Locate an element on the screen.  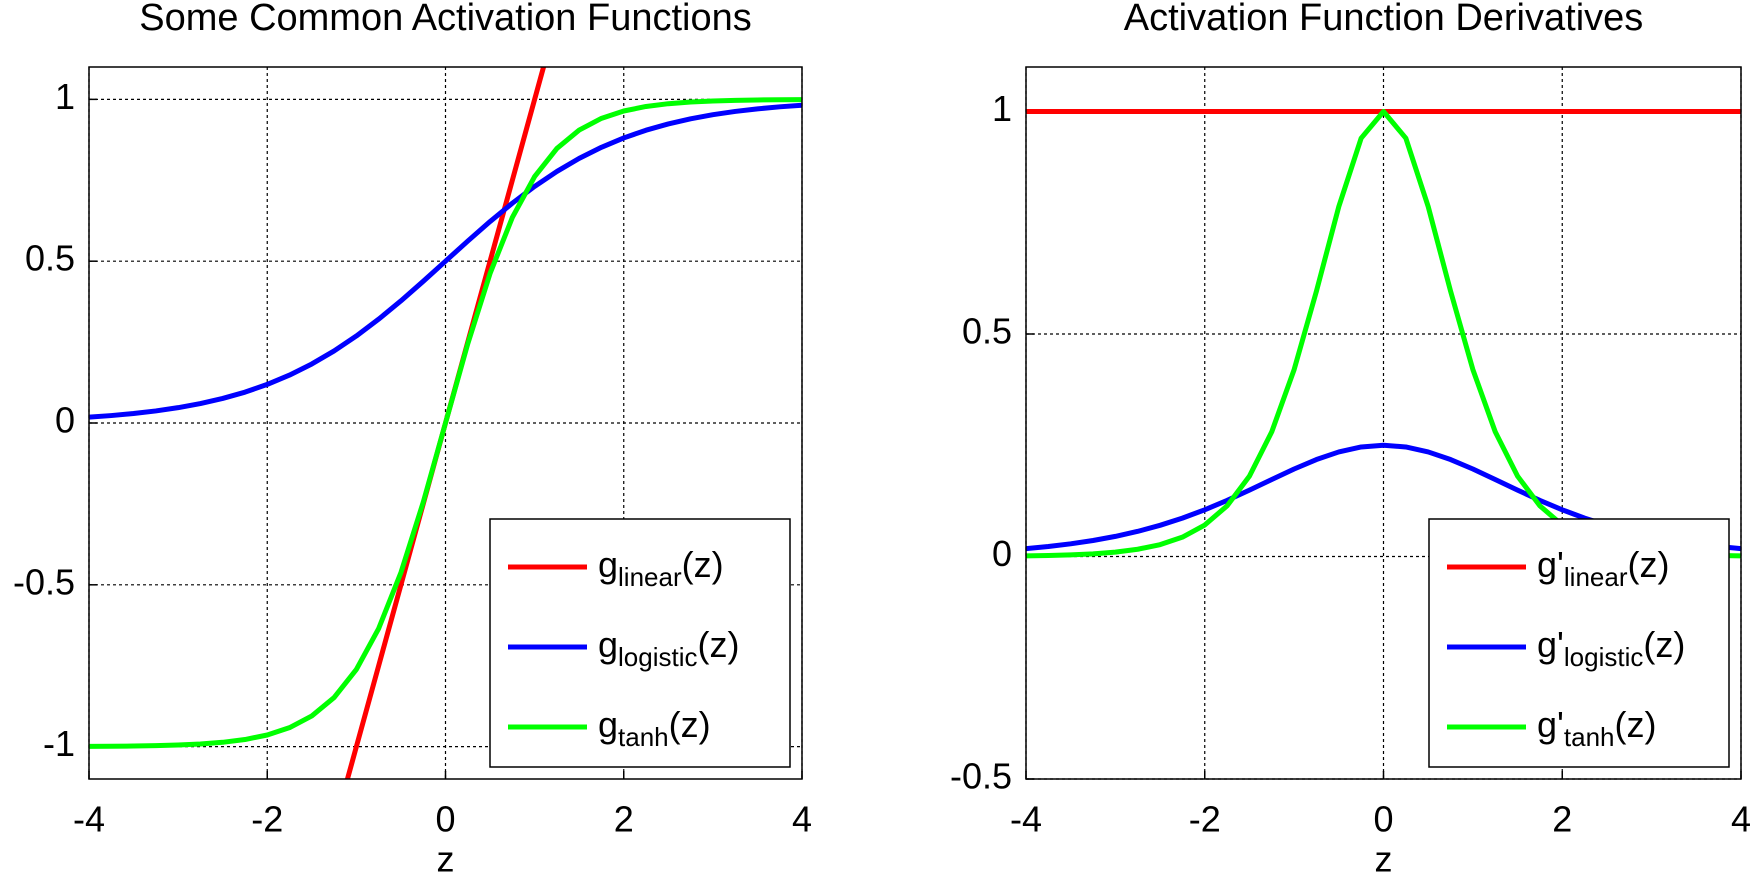
legend-label: g'linear(z) is located at coordinates (1603, 568).